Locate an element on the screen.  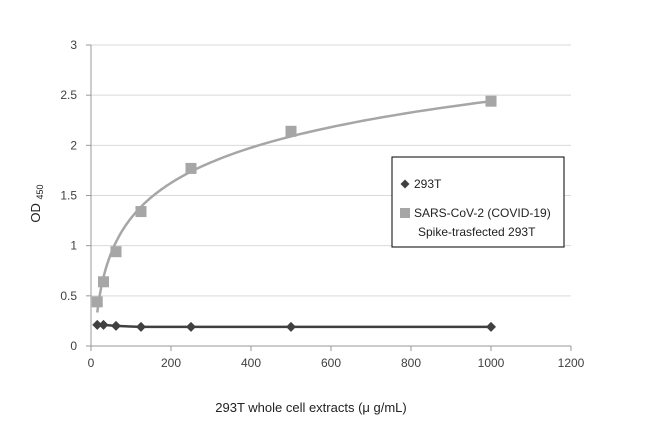
y-tick-label: 1 is located at coordinates (73, 246).